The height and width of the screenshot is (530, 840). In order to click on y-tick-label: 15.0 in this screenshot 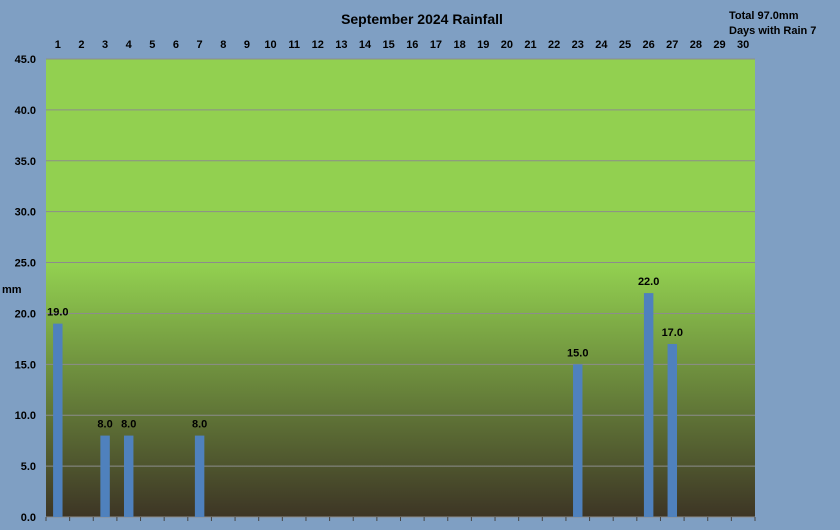, I will do `click(25, 365)`.